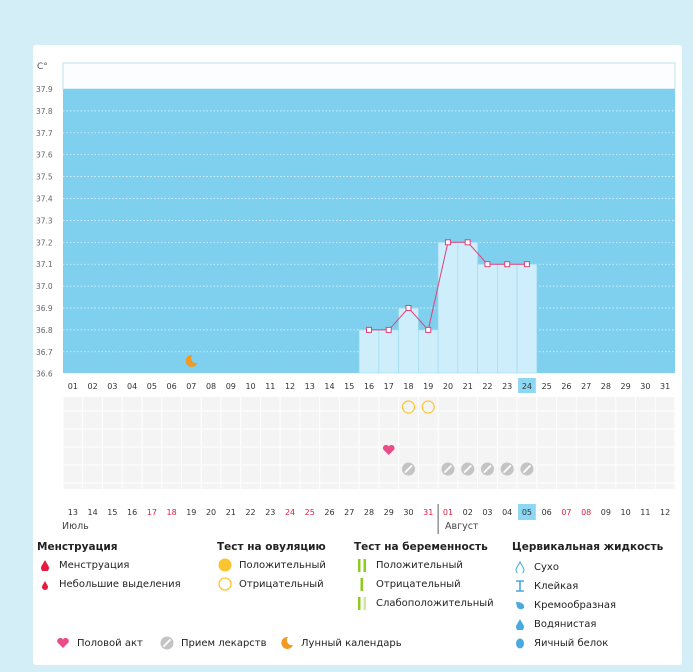 The image size is (693, 672). Describe the element at coordinates (225, 584) in the screenshot. I see `empty-circle-icon` at that location.